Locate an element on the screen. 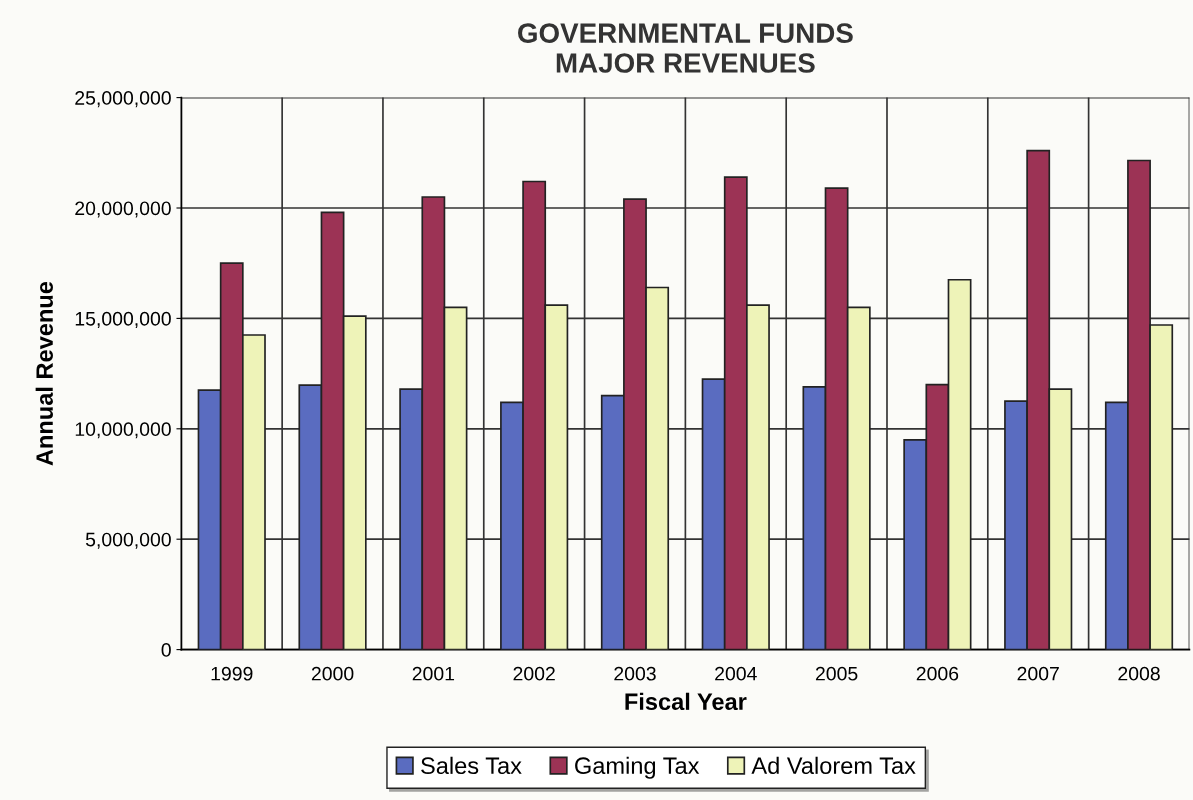  legend-label: Sales Tax is located at coordinates (471, 765).